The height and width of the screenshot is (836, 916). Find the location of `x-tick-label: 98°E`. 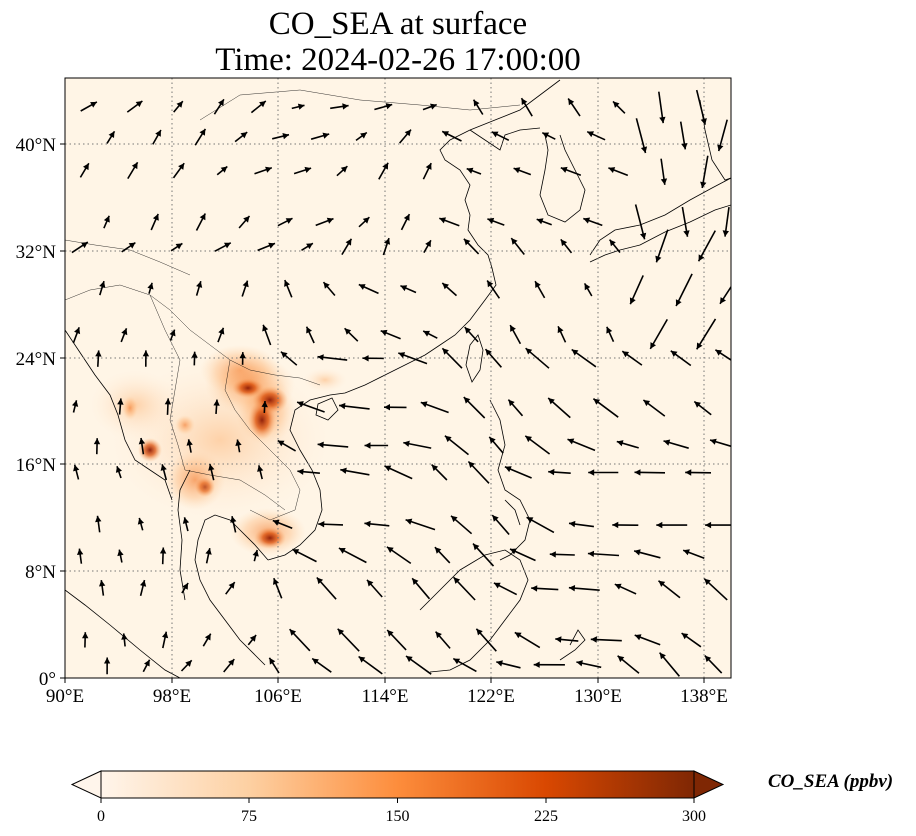

x-tick-label: 98°E is located at coordinates (172, 696).